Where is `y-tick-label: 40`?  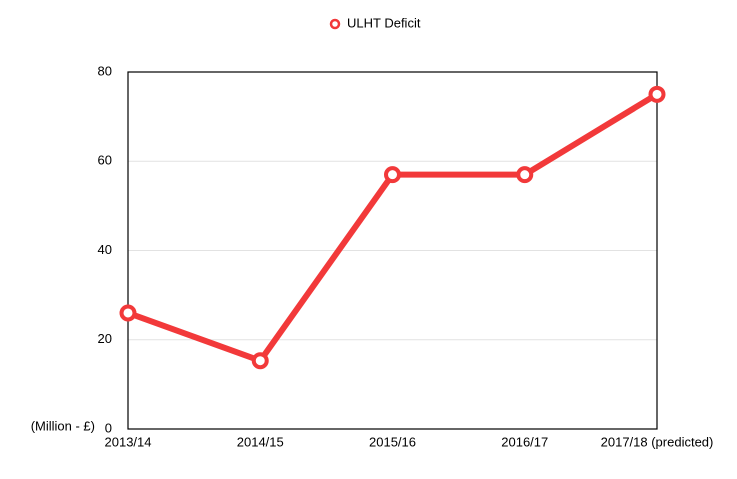 y-tick-label: 40 is located at coordinates (105, 249).